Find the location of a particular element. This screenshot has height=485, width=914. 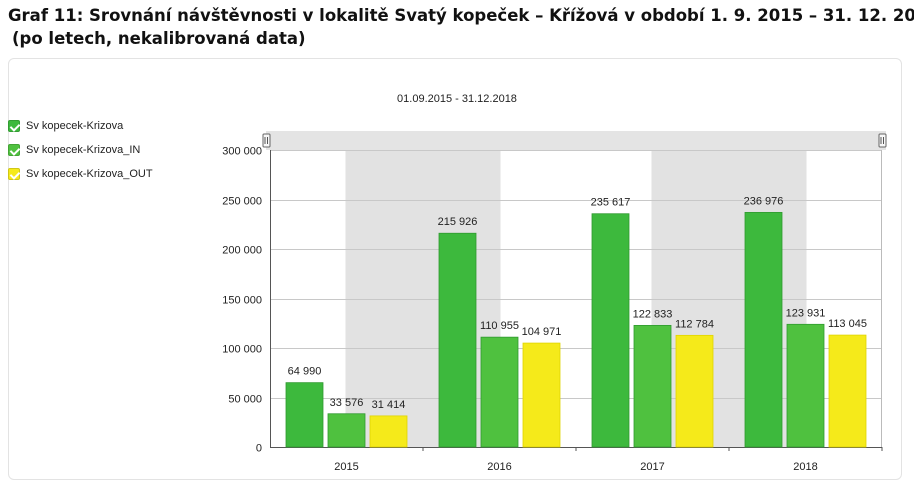

y-tick-label: 150 000 is located at coordinates (242, 301).